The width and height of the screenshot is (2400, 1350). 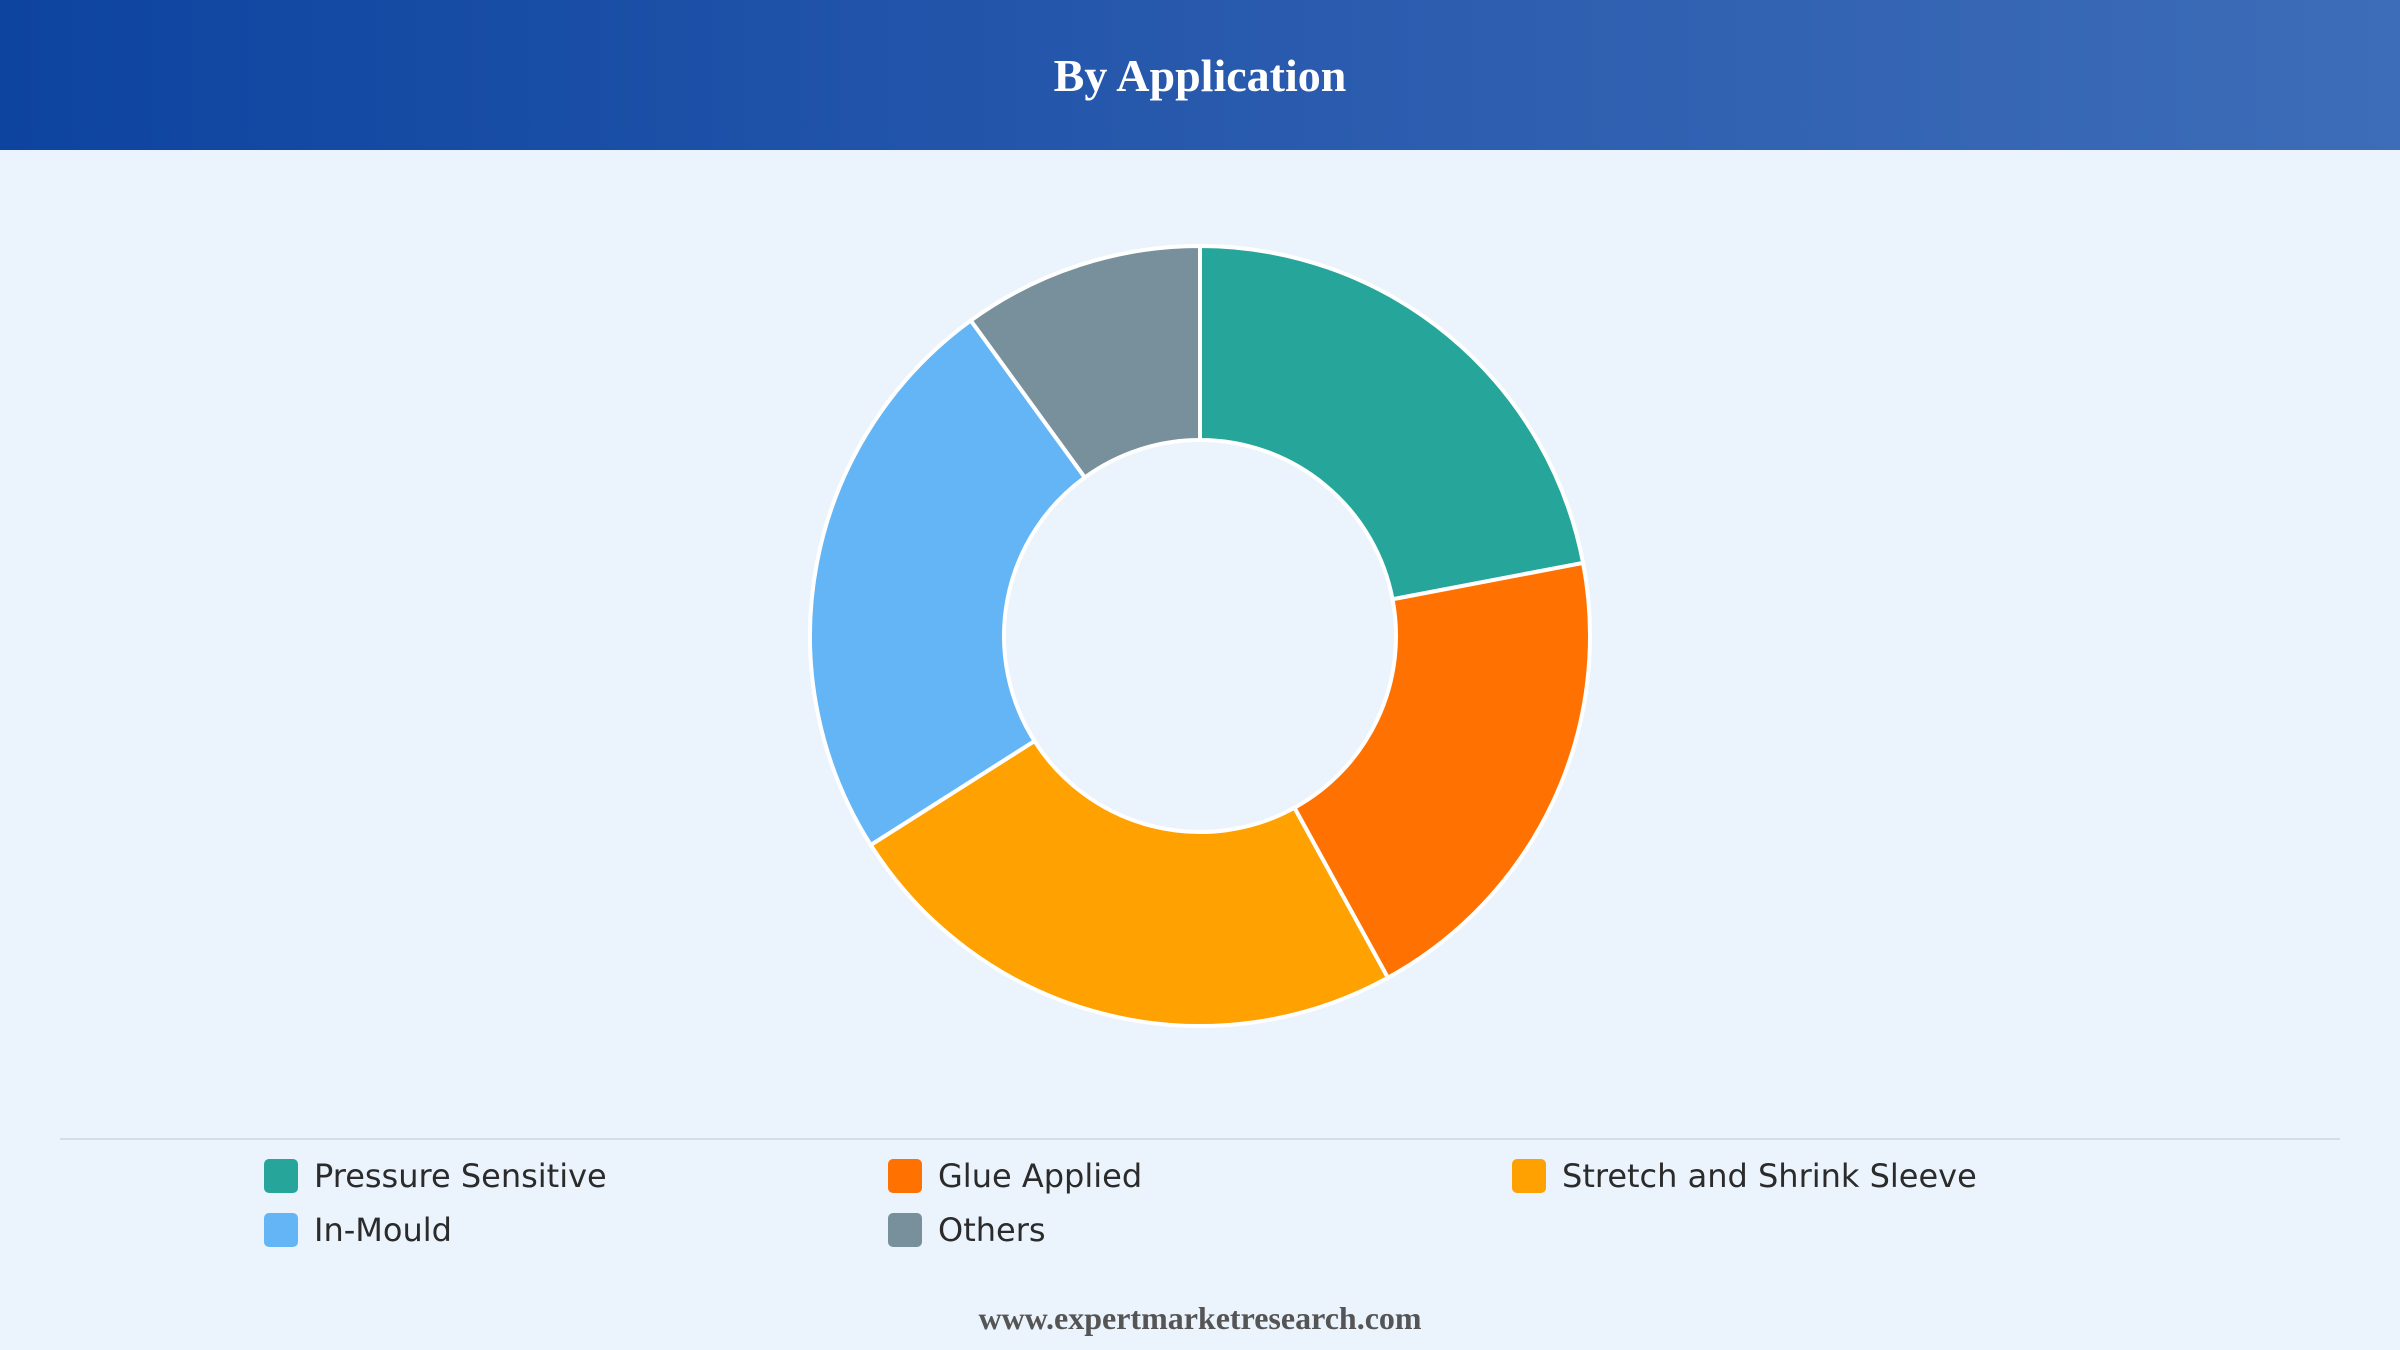 I want to click on legend-label: In-Mould, so click(x=383, y=1230).